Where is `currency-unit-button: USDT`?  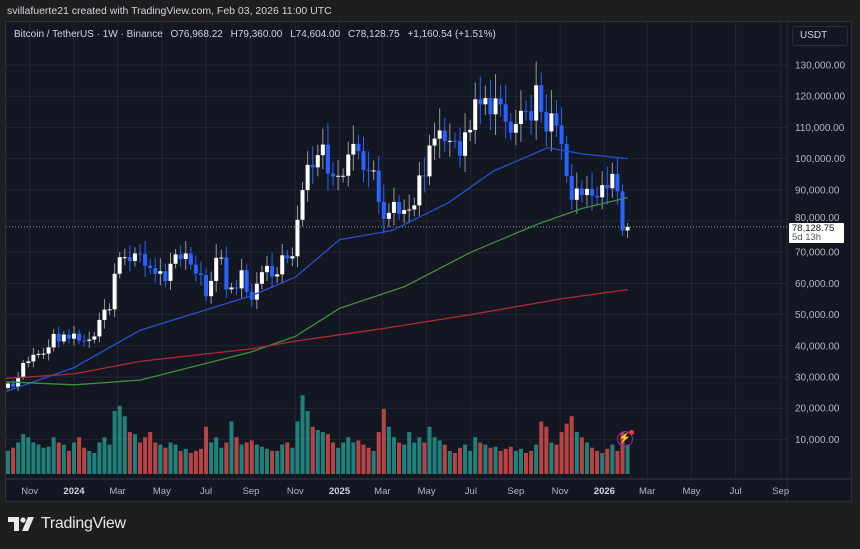 currency-unit-button: USDT is located at coordinates (820, 36).